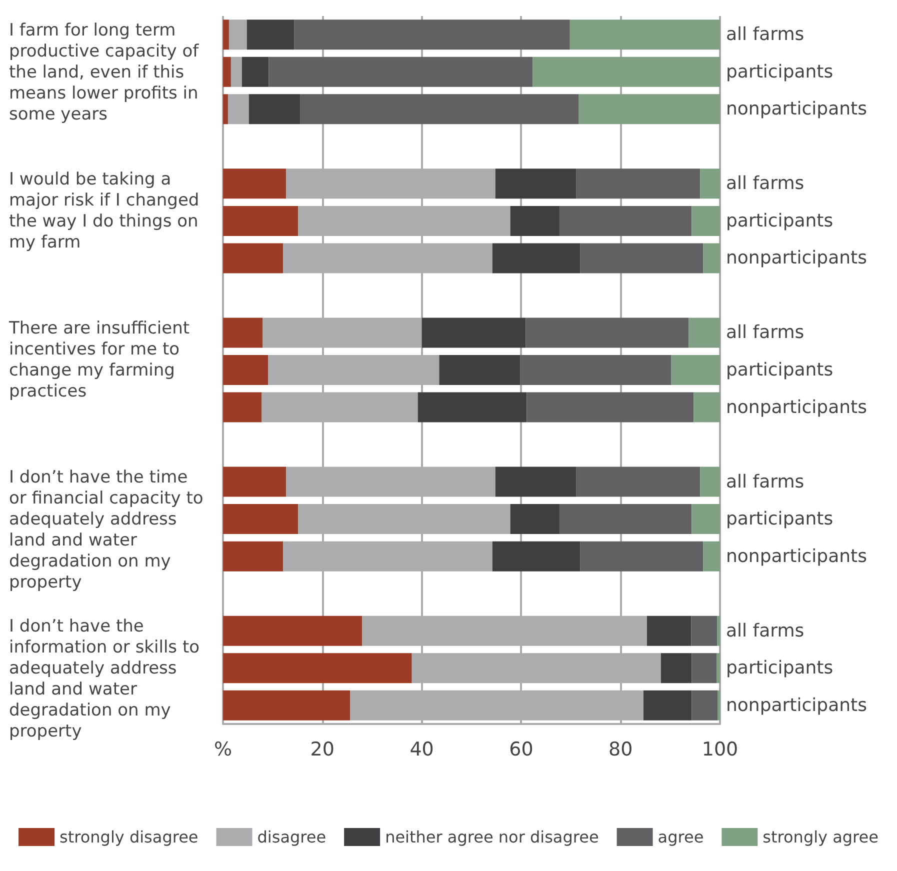 The image size is (897, 871). Describe the element at coordinates (223, 749) in the screenshot. I see `x-tick-label: %` at that location.